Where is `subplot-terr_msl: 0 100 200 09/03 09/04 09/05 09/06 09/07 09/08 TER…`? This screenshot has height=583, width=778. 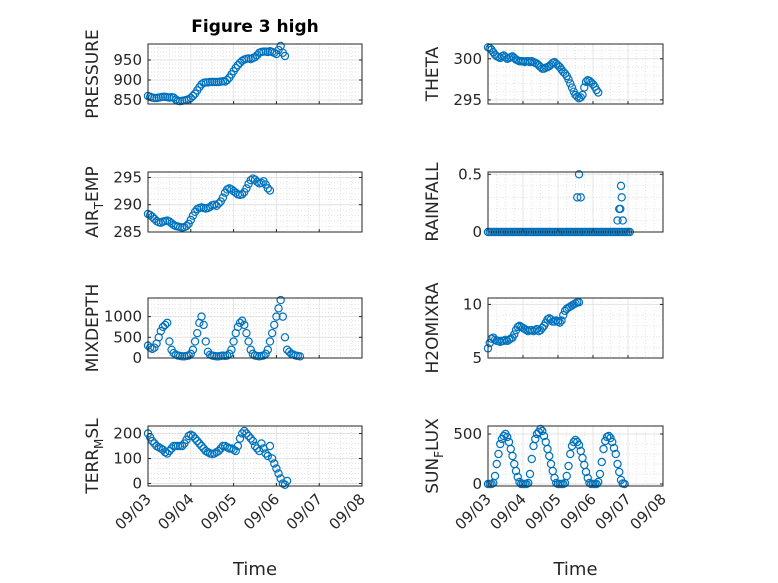
subplot-terr_msl: 0 100 200 09/03 09/04 09/05 09/06 09/07 09/08 TER… is located at coordinates (226, 499).